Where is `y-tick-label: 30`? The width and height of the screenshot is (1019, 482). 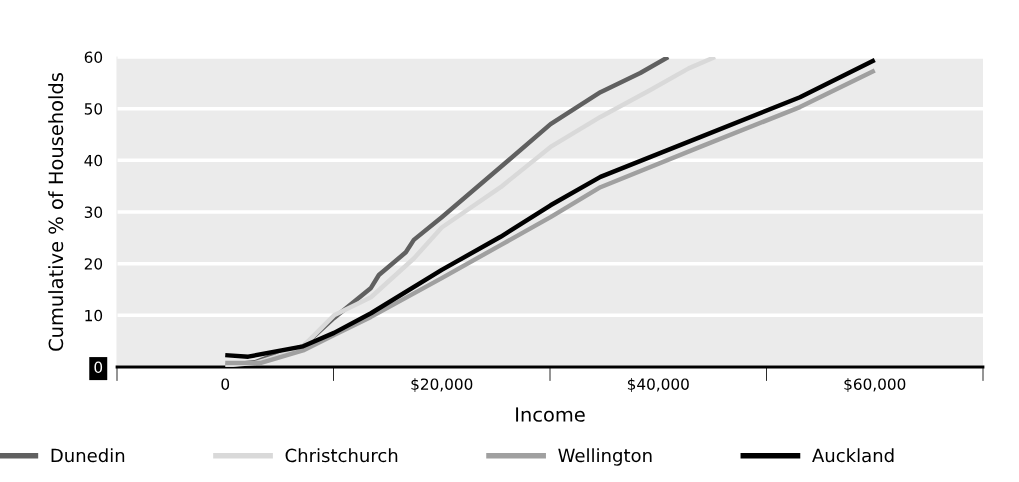
y-tick-label: 30 is located at coordinates (93, 212).